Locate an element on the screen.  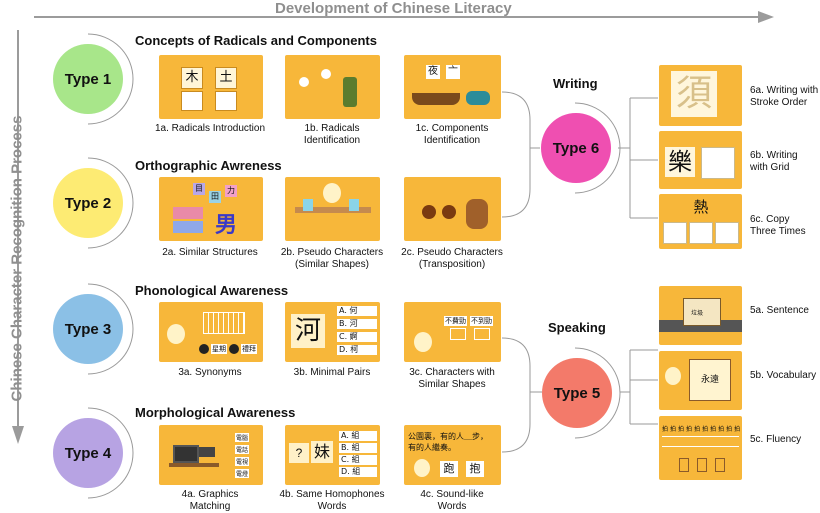
thumbnail-5c: 拍 拍 拍 拍 拍 拍 拍 拍 拍 拍 is located at coordinates (700, 448).